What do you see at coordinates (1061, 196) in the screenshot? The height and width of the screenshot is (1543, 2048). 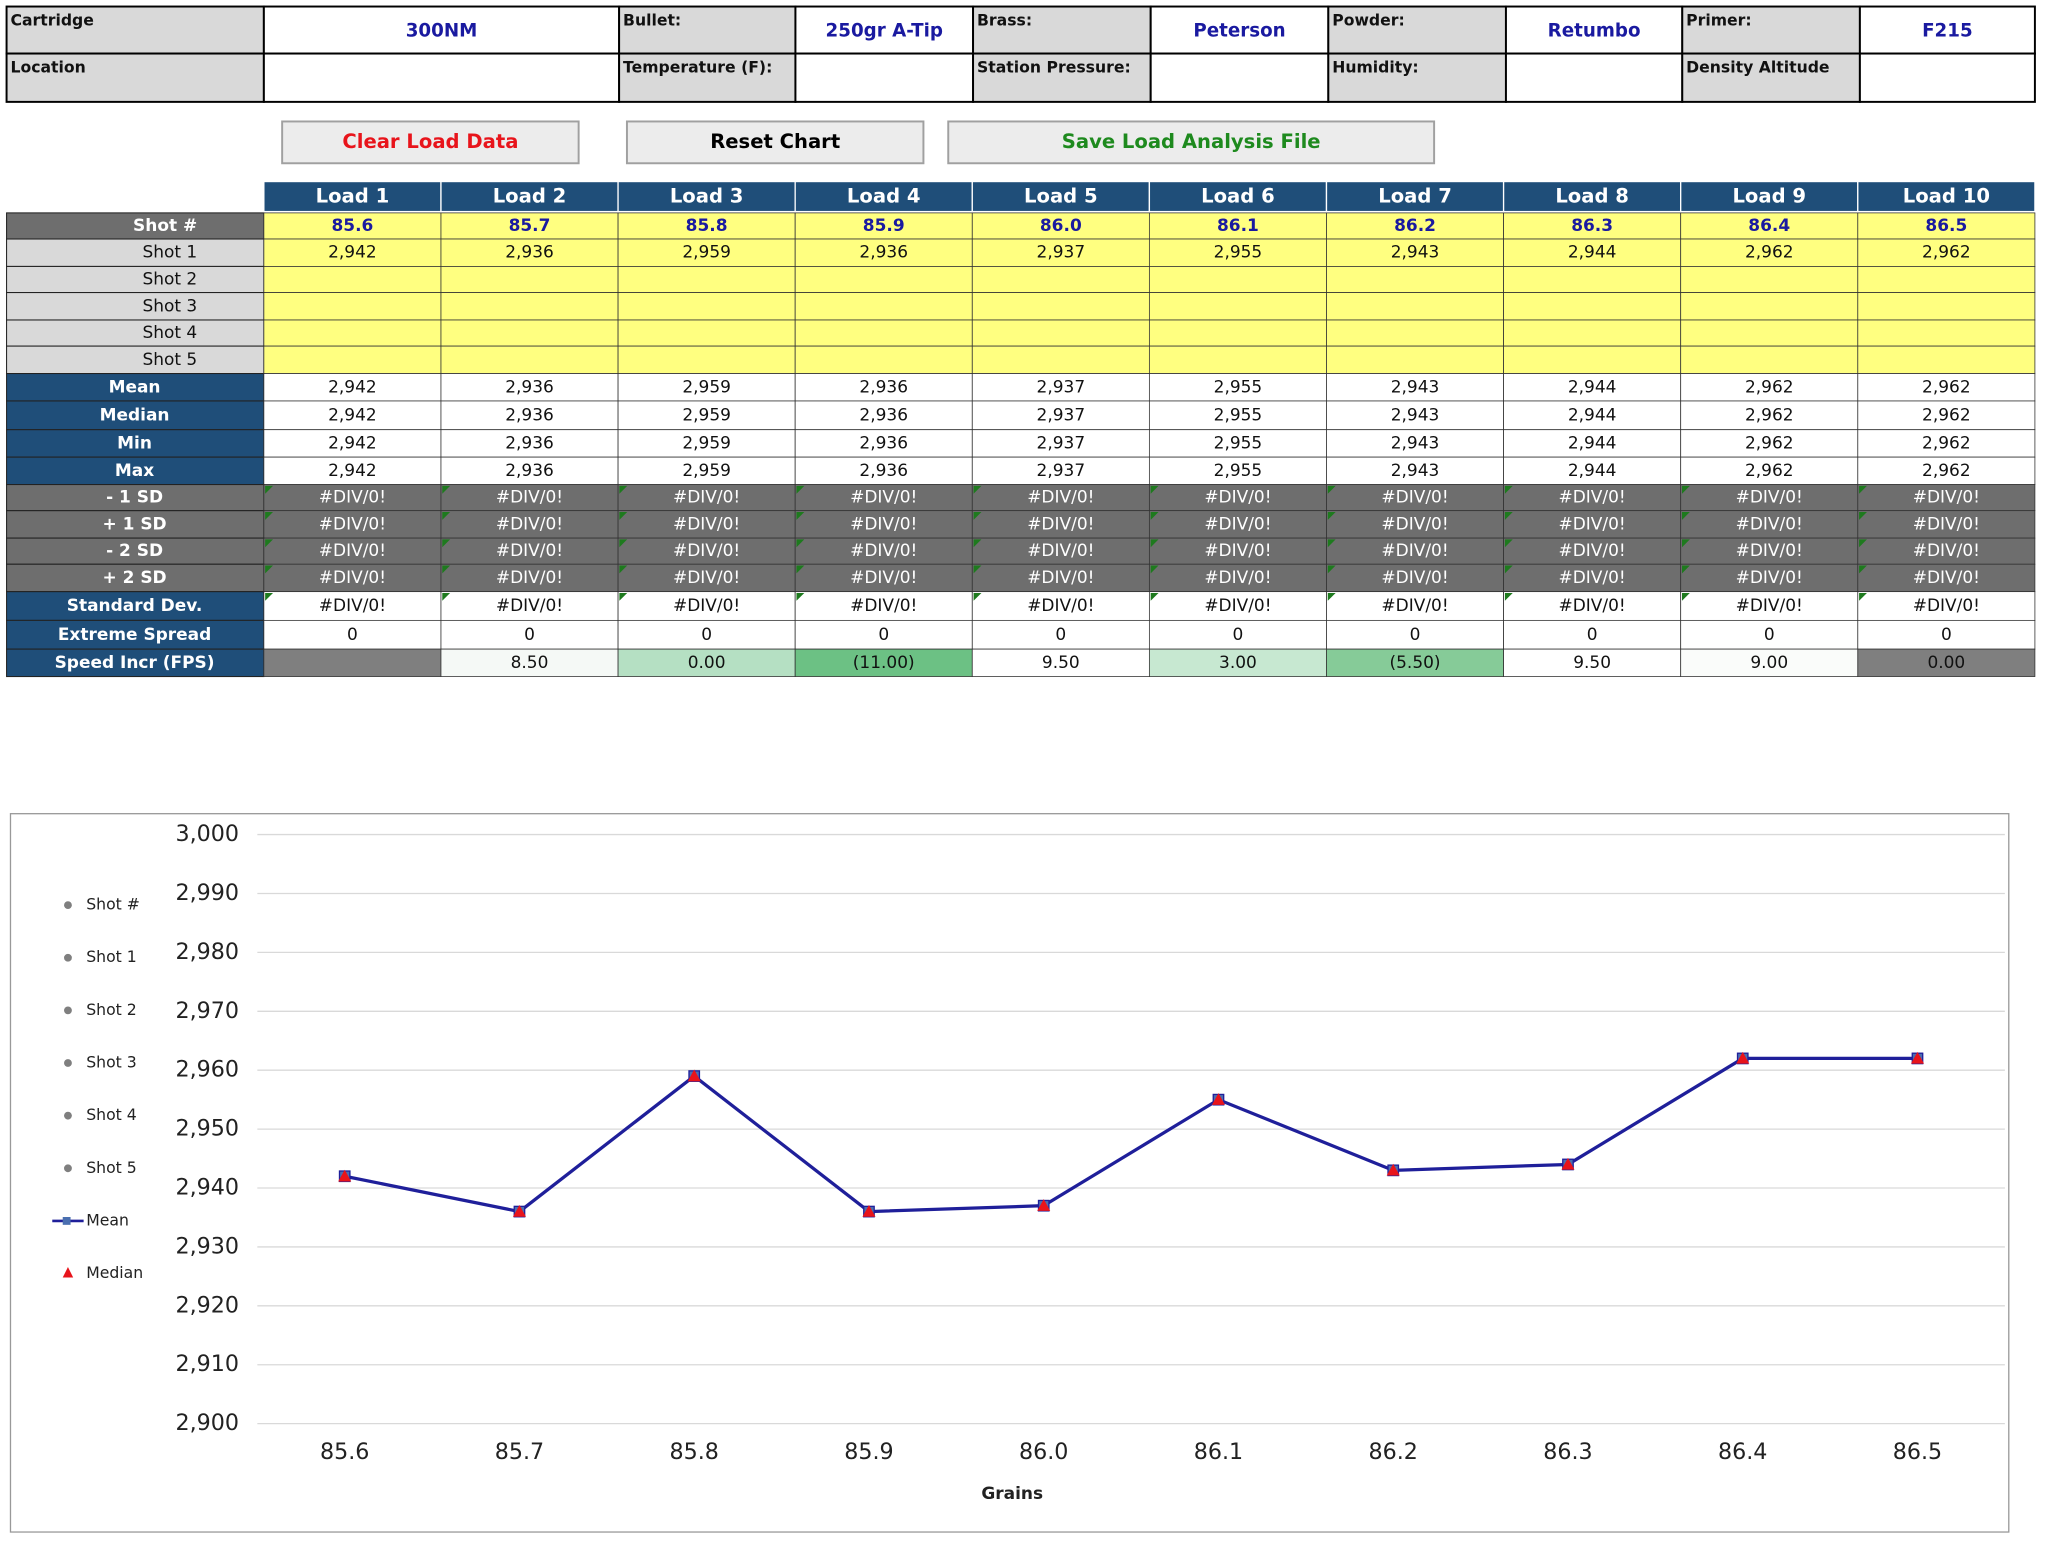 I see `column-header: Load 5` at bounding box center [1061, 196].